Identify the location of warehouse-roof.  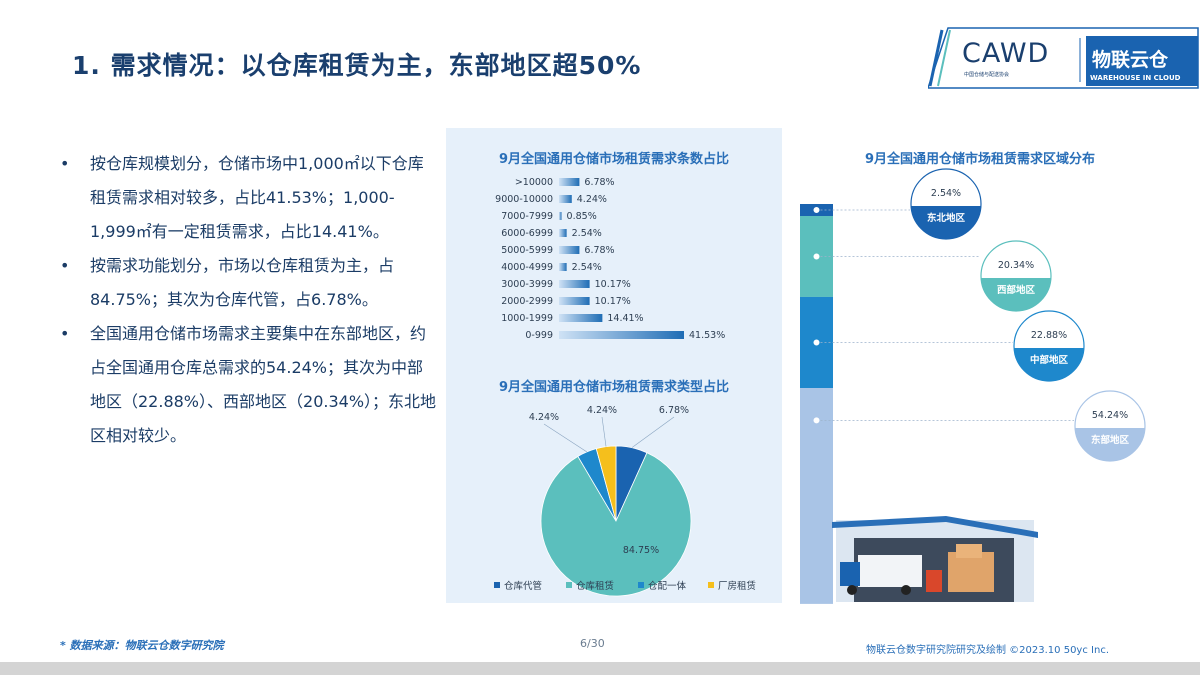
(935, 527).